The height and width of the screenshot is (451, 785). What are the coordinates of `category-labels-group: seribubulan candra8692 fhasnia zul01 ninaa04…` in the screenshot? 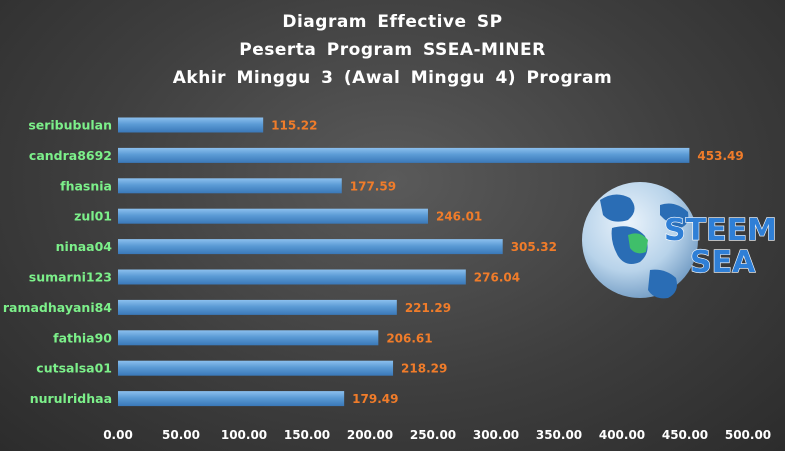 It's located at (57, 262).